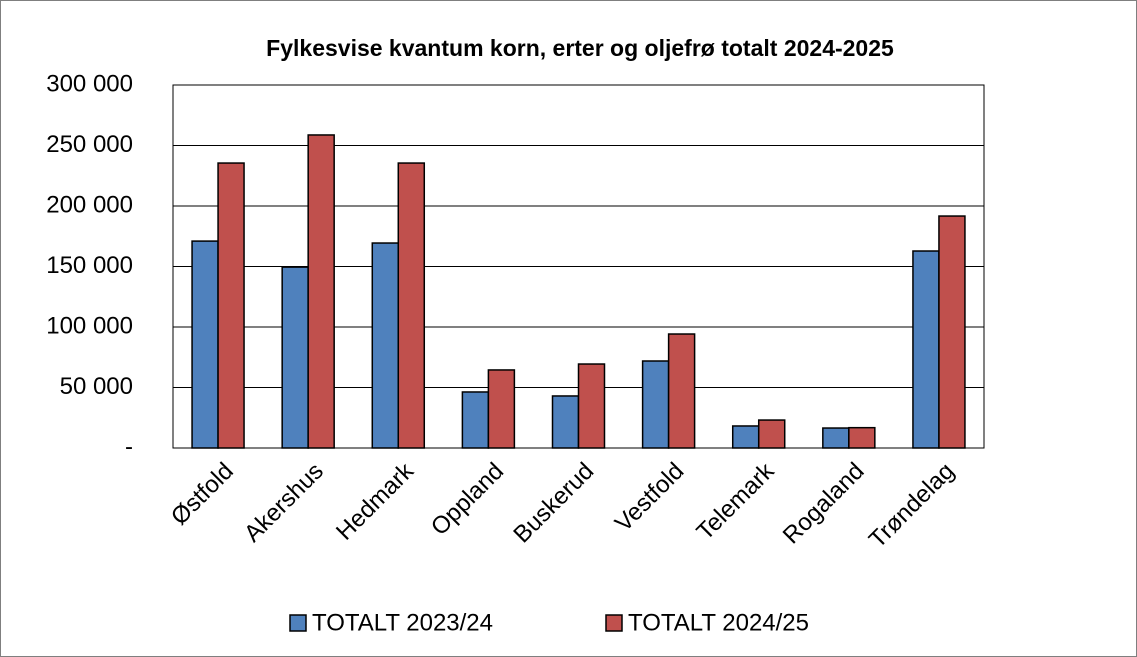  What do you see at coordinates (96, 386) in the screenshot?
I see `y-tick-label: 50 000` at bounding box center [96, 386].